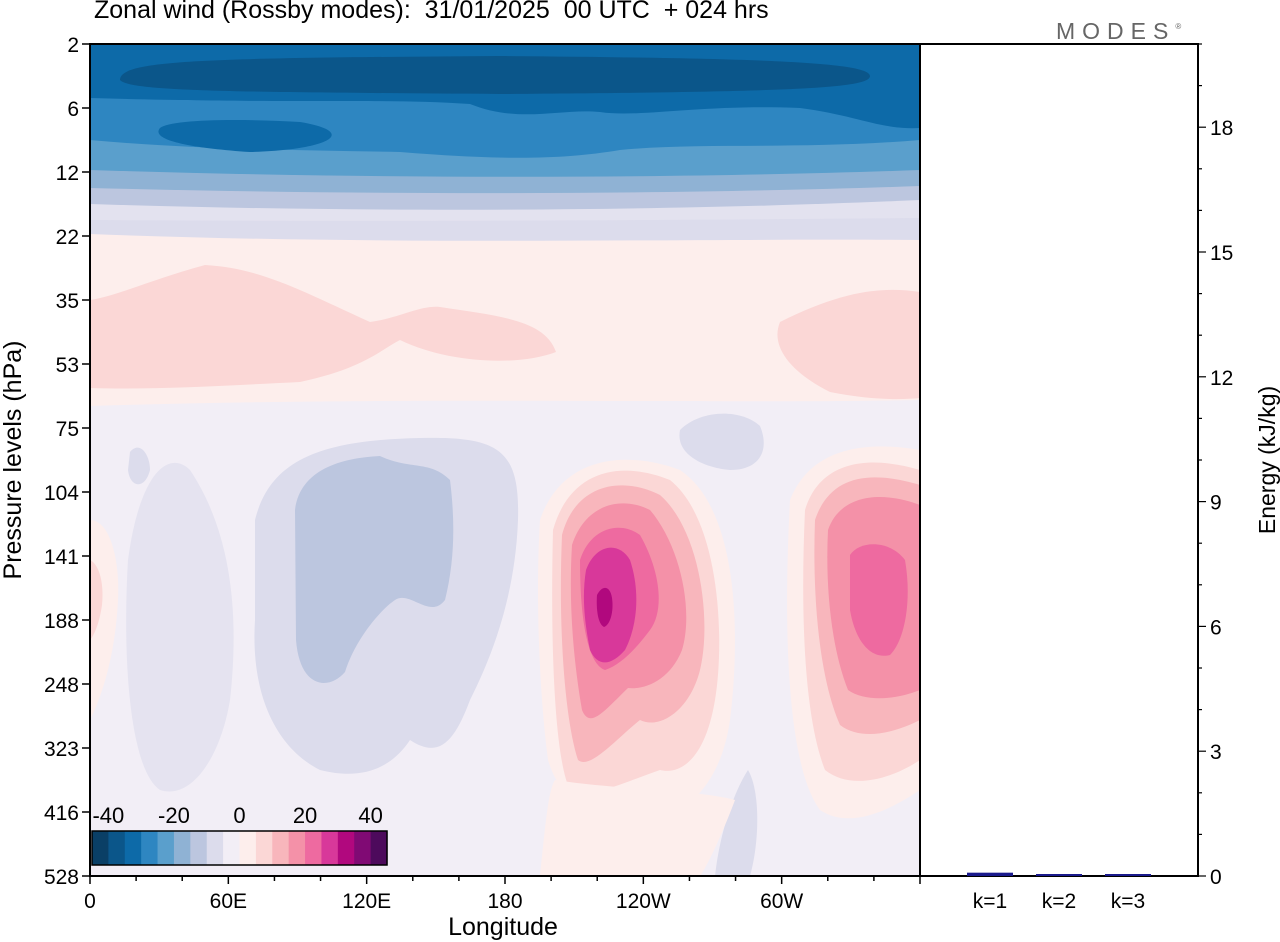 The height and width of the screenshot is (942, 1280). I want to click on pressure-tick-label: 35, so click(67, 301).